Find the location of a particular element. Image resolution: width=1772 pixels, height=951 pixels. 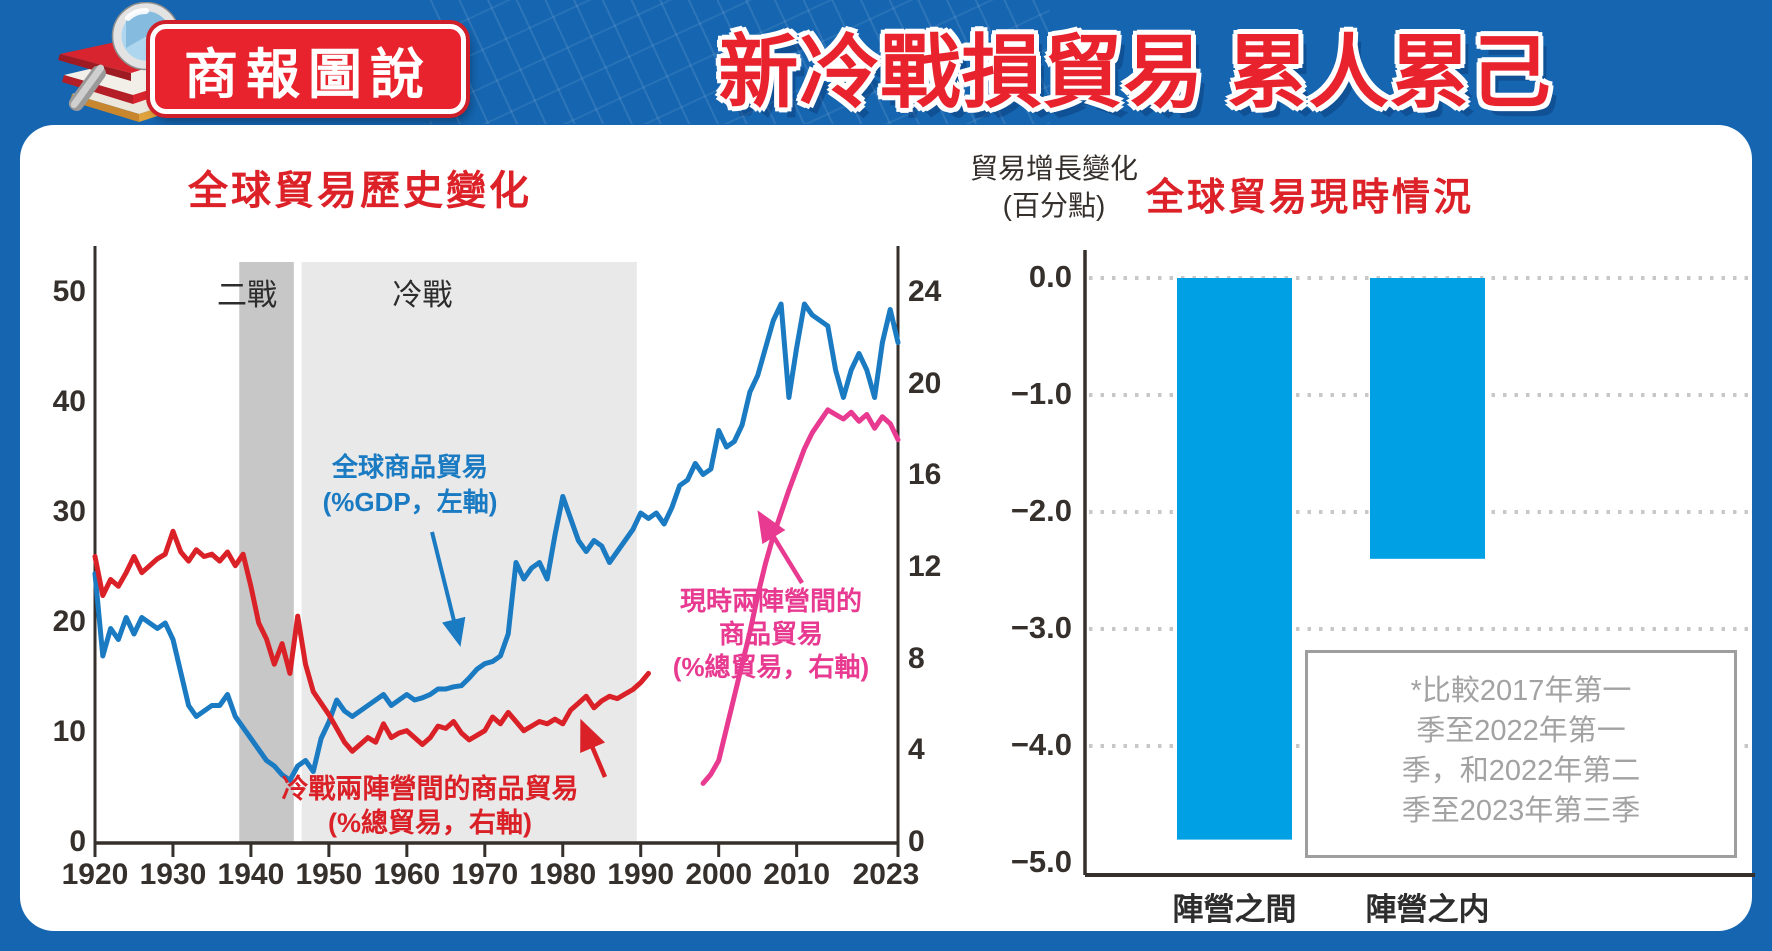

header-background-pattern is located at coordinates (740, 62).